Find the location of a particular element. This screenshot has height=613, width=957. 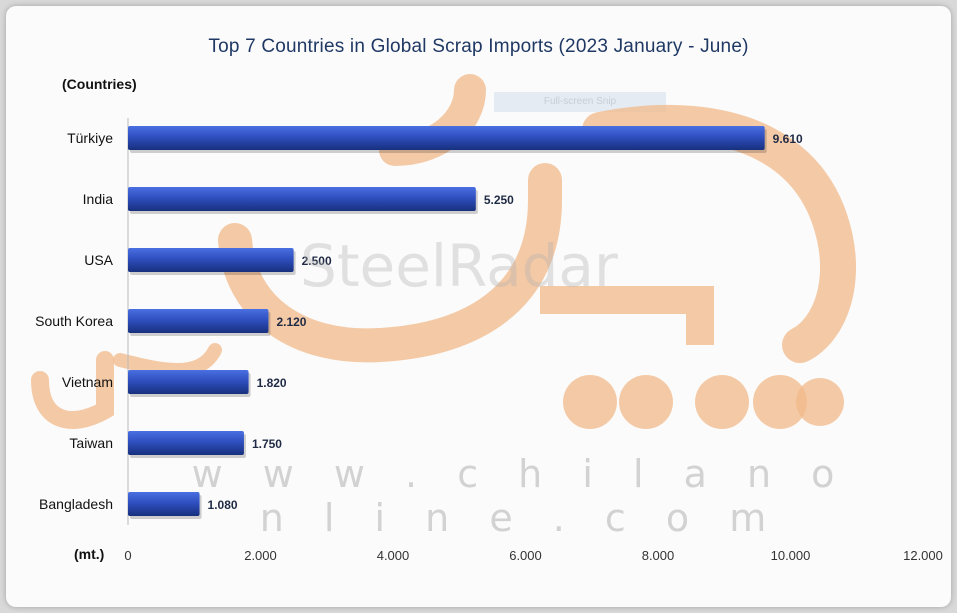

category-label: Taiwan is located at coordinates (91, 443).